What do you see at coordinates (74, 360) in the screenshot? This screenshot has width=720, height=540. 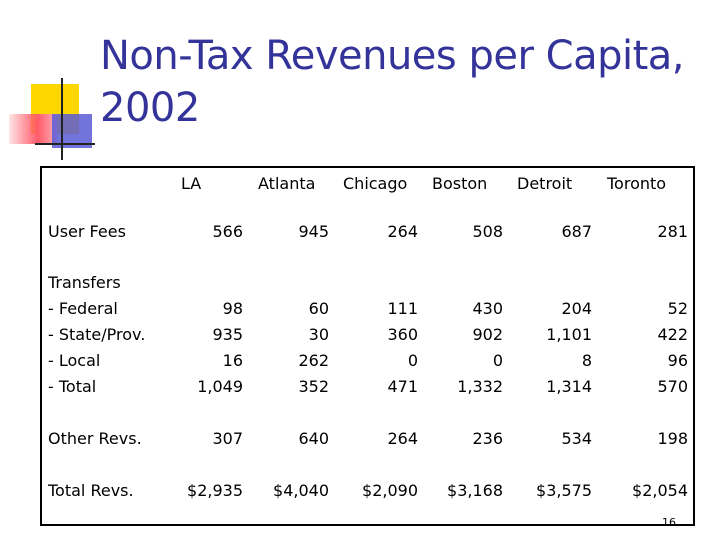 I see `row-label-local: - Local` at bounding box center [74, 360].